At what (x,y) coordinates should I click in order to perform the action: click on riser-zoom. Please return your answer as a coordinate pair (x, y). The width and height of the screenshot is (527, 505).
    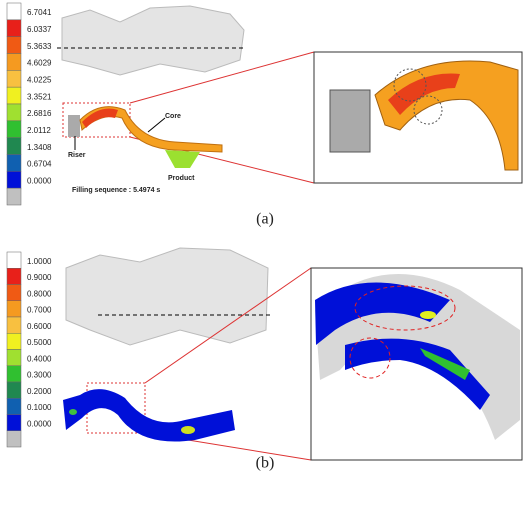
    Looking at the image, I should click on (350, 121).